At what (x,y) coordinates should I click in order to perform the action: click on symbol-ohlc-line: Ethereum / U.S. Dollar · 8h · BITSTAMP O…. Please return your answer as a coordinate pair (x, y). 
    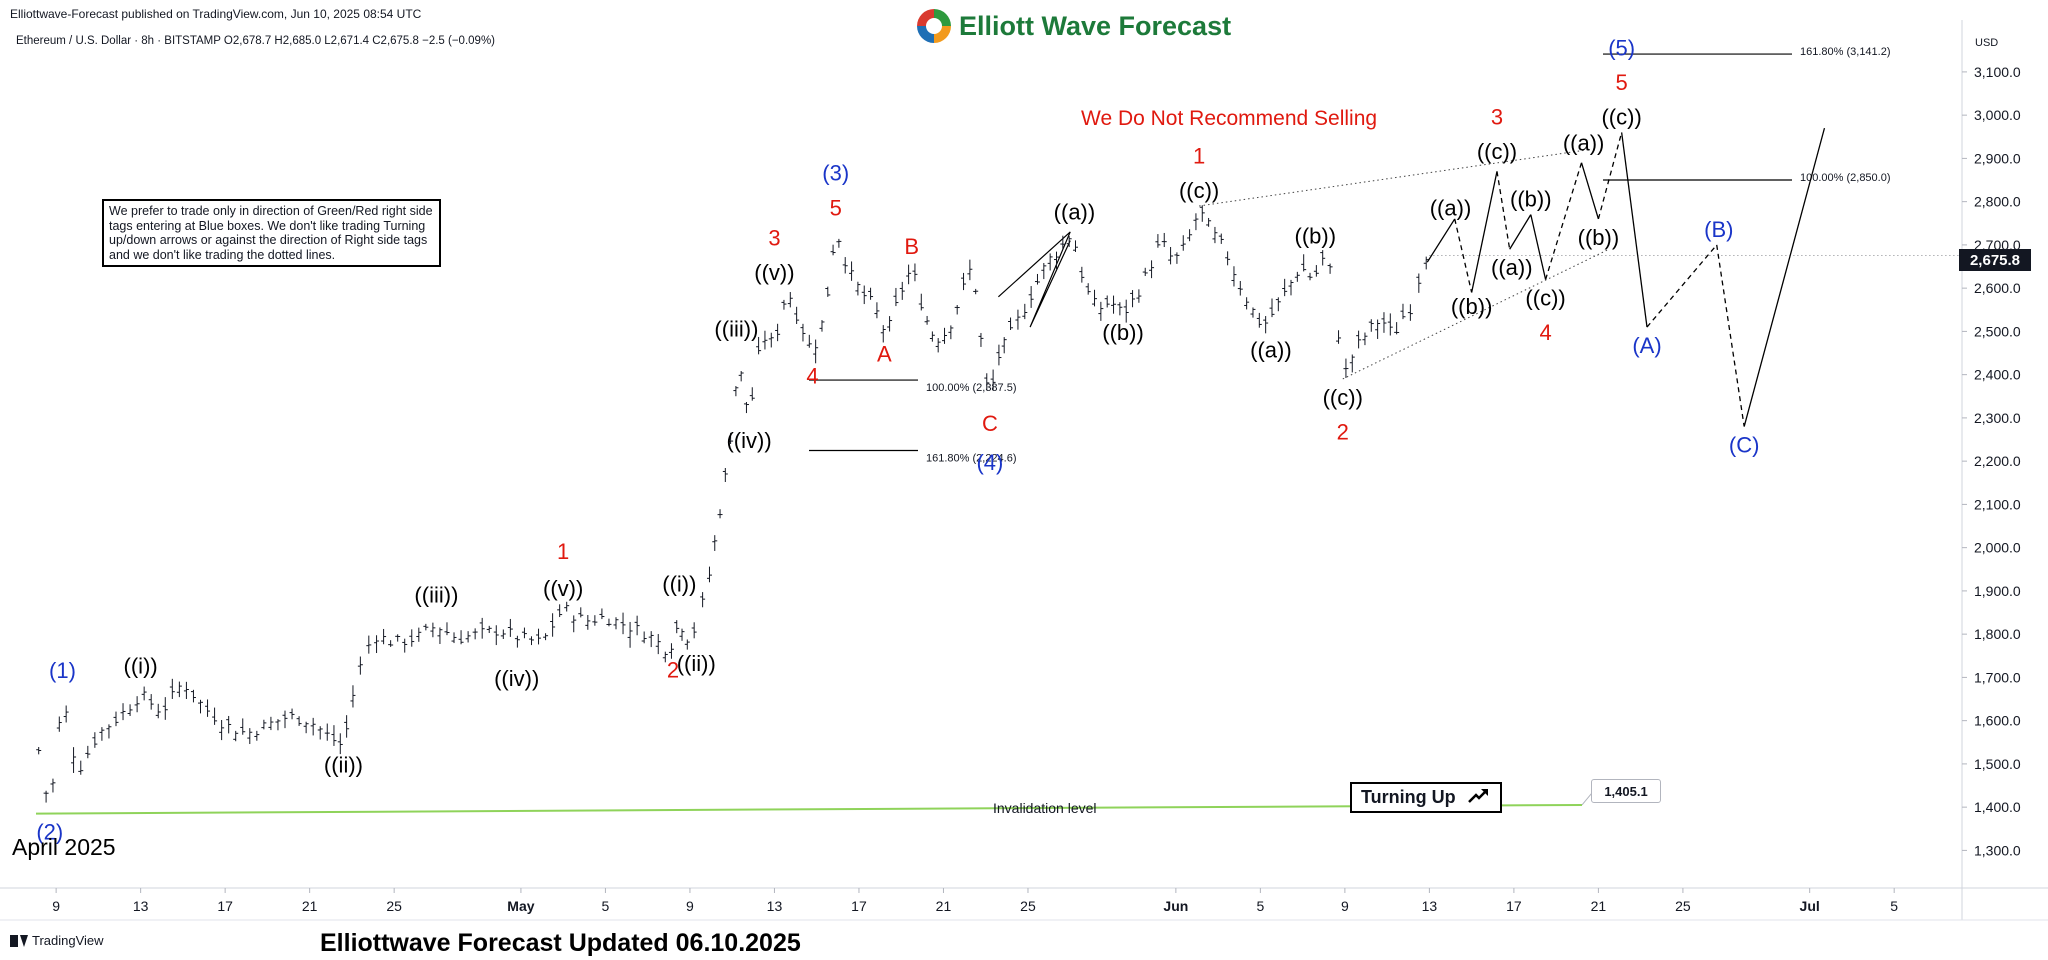
    Looking at the image, I should click on (255, 41).